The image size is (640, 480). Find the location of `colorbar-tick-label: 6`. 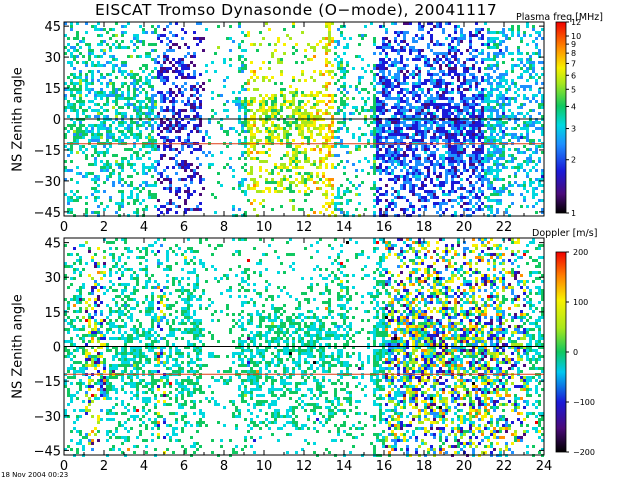

colorbar-tick-label: 6 is located at coordinates (573, 75).